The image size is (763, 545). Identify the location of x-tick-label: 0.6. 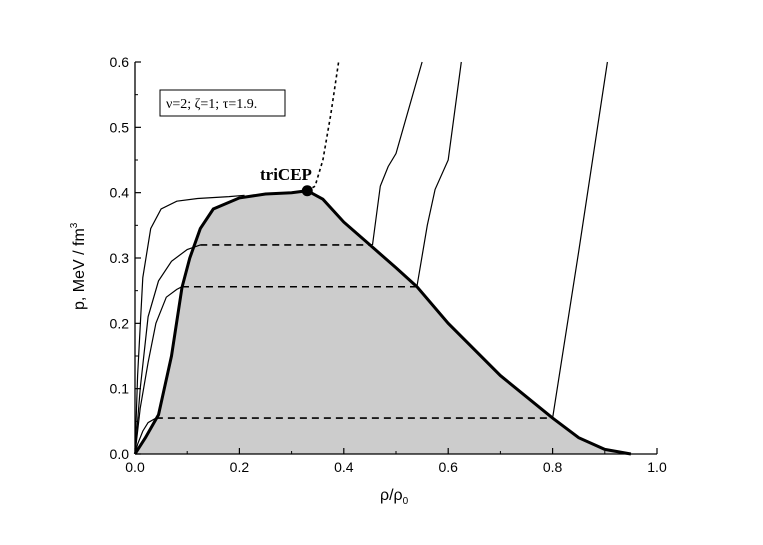
(448, 467).